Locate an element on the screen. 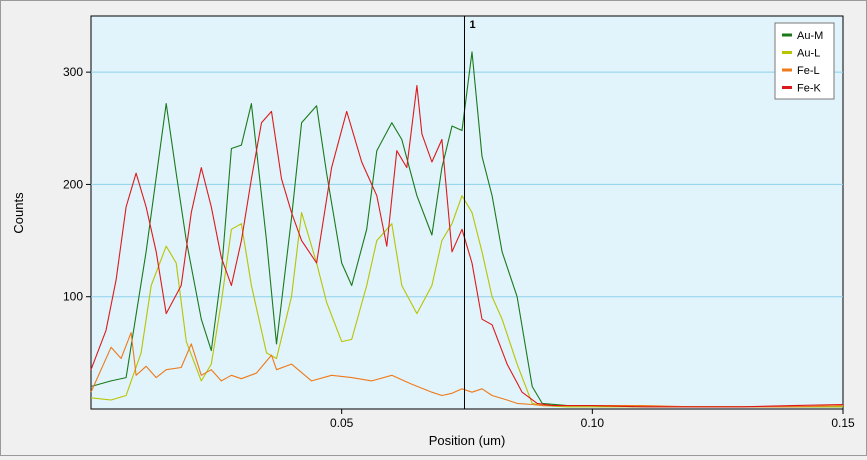  legend: Au-M Au-L Fe-L Fe-K is located at coordinates (804, 61).